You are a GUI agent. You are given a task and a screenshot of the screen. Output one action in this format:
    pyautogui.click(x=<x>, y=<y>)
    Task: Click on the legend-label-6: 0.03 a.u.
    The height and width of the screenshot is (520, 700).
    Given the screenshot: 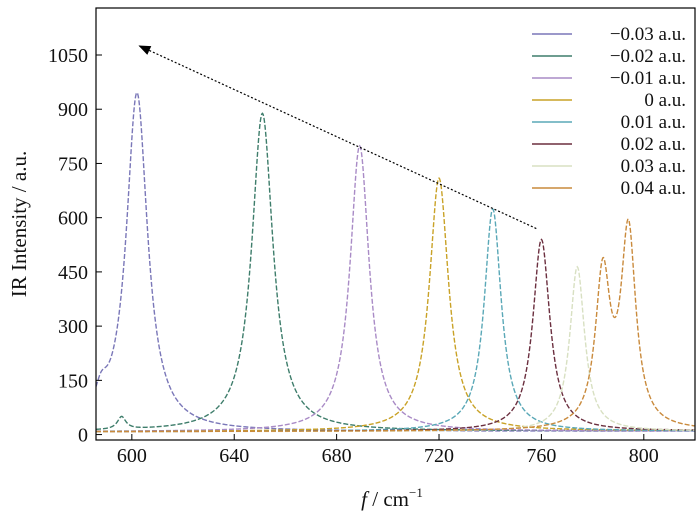 What is the action you would take?
    pyautogui.click(x=653, y=166)
    